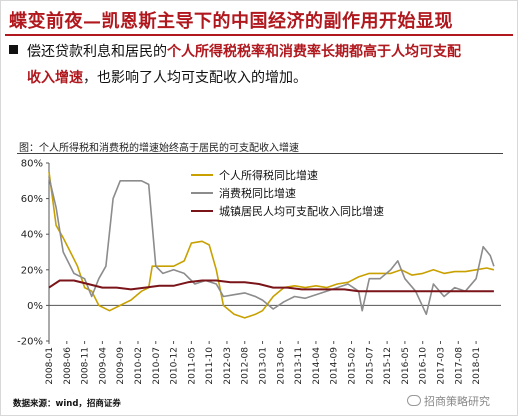 This screenshot has height=416, width=518. Describe the element at coordinates (32, 199) in the screenshot. I see `y-tick-label: 60%` at that location.